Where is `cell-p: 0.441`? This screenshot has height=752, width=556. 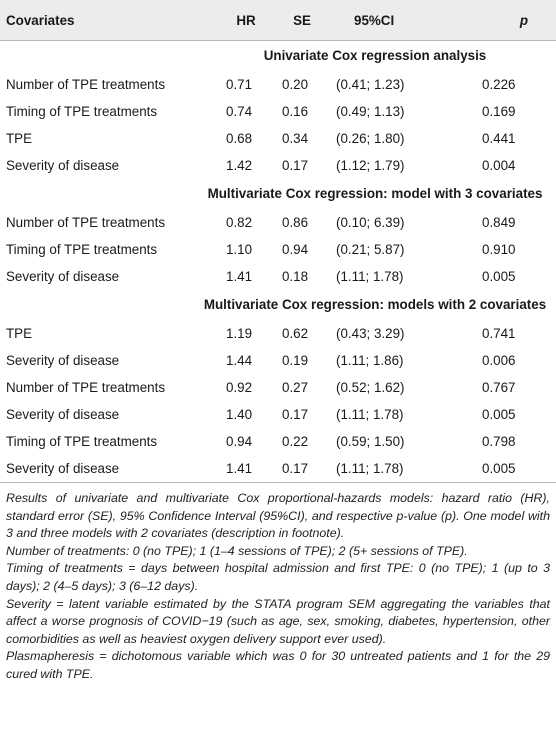
cell-p: 0.441 is located at coordinates (499, 138).